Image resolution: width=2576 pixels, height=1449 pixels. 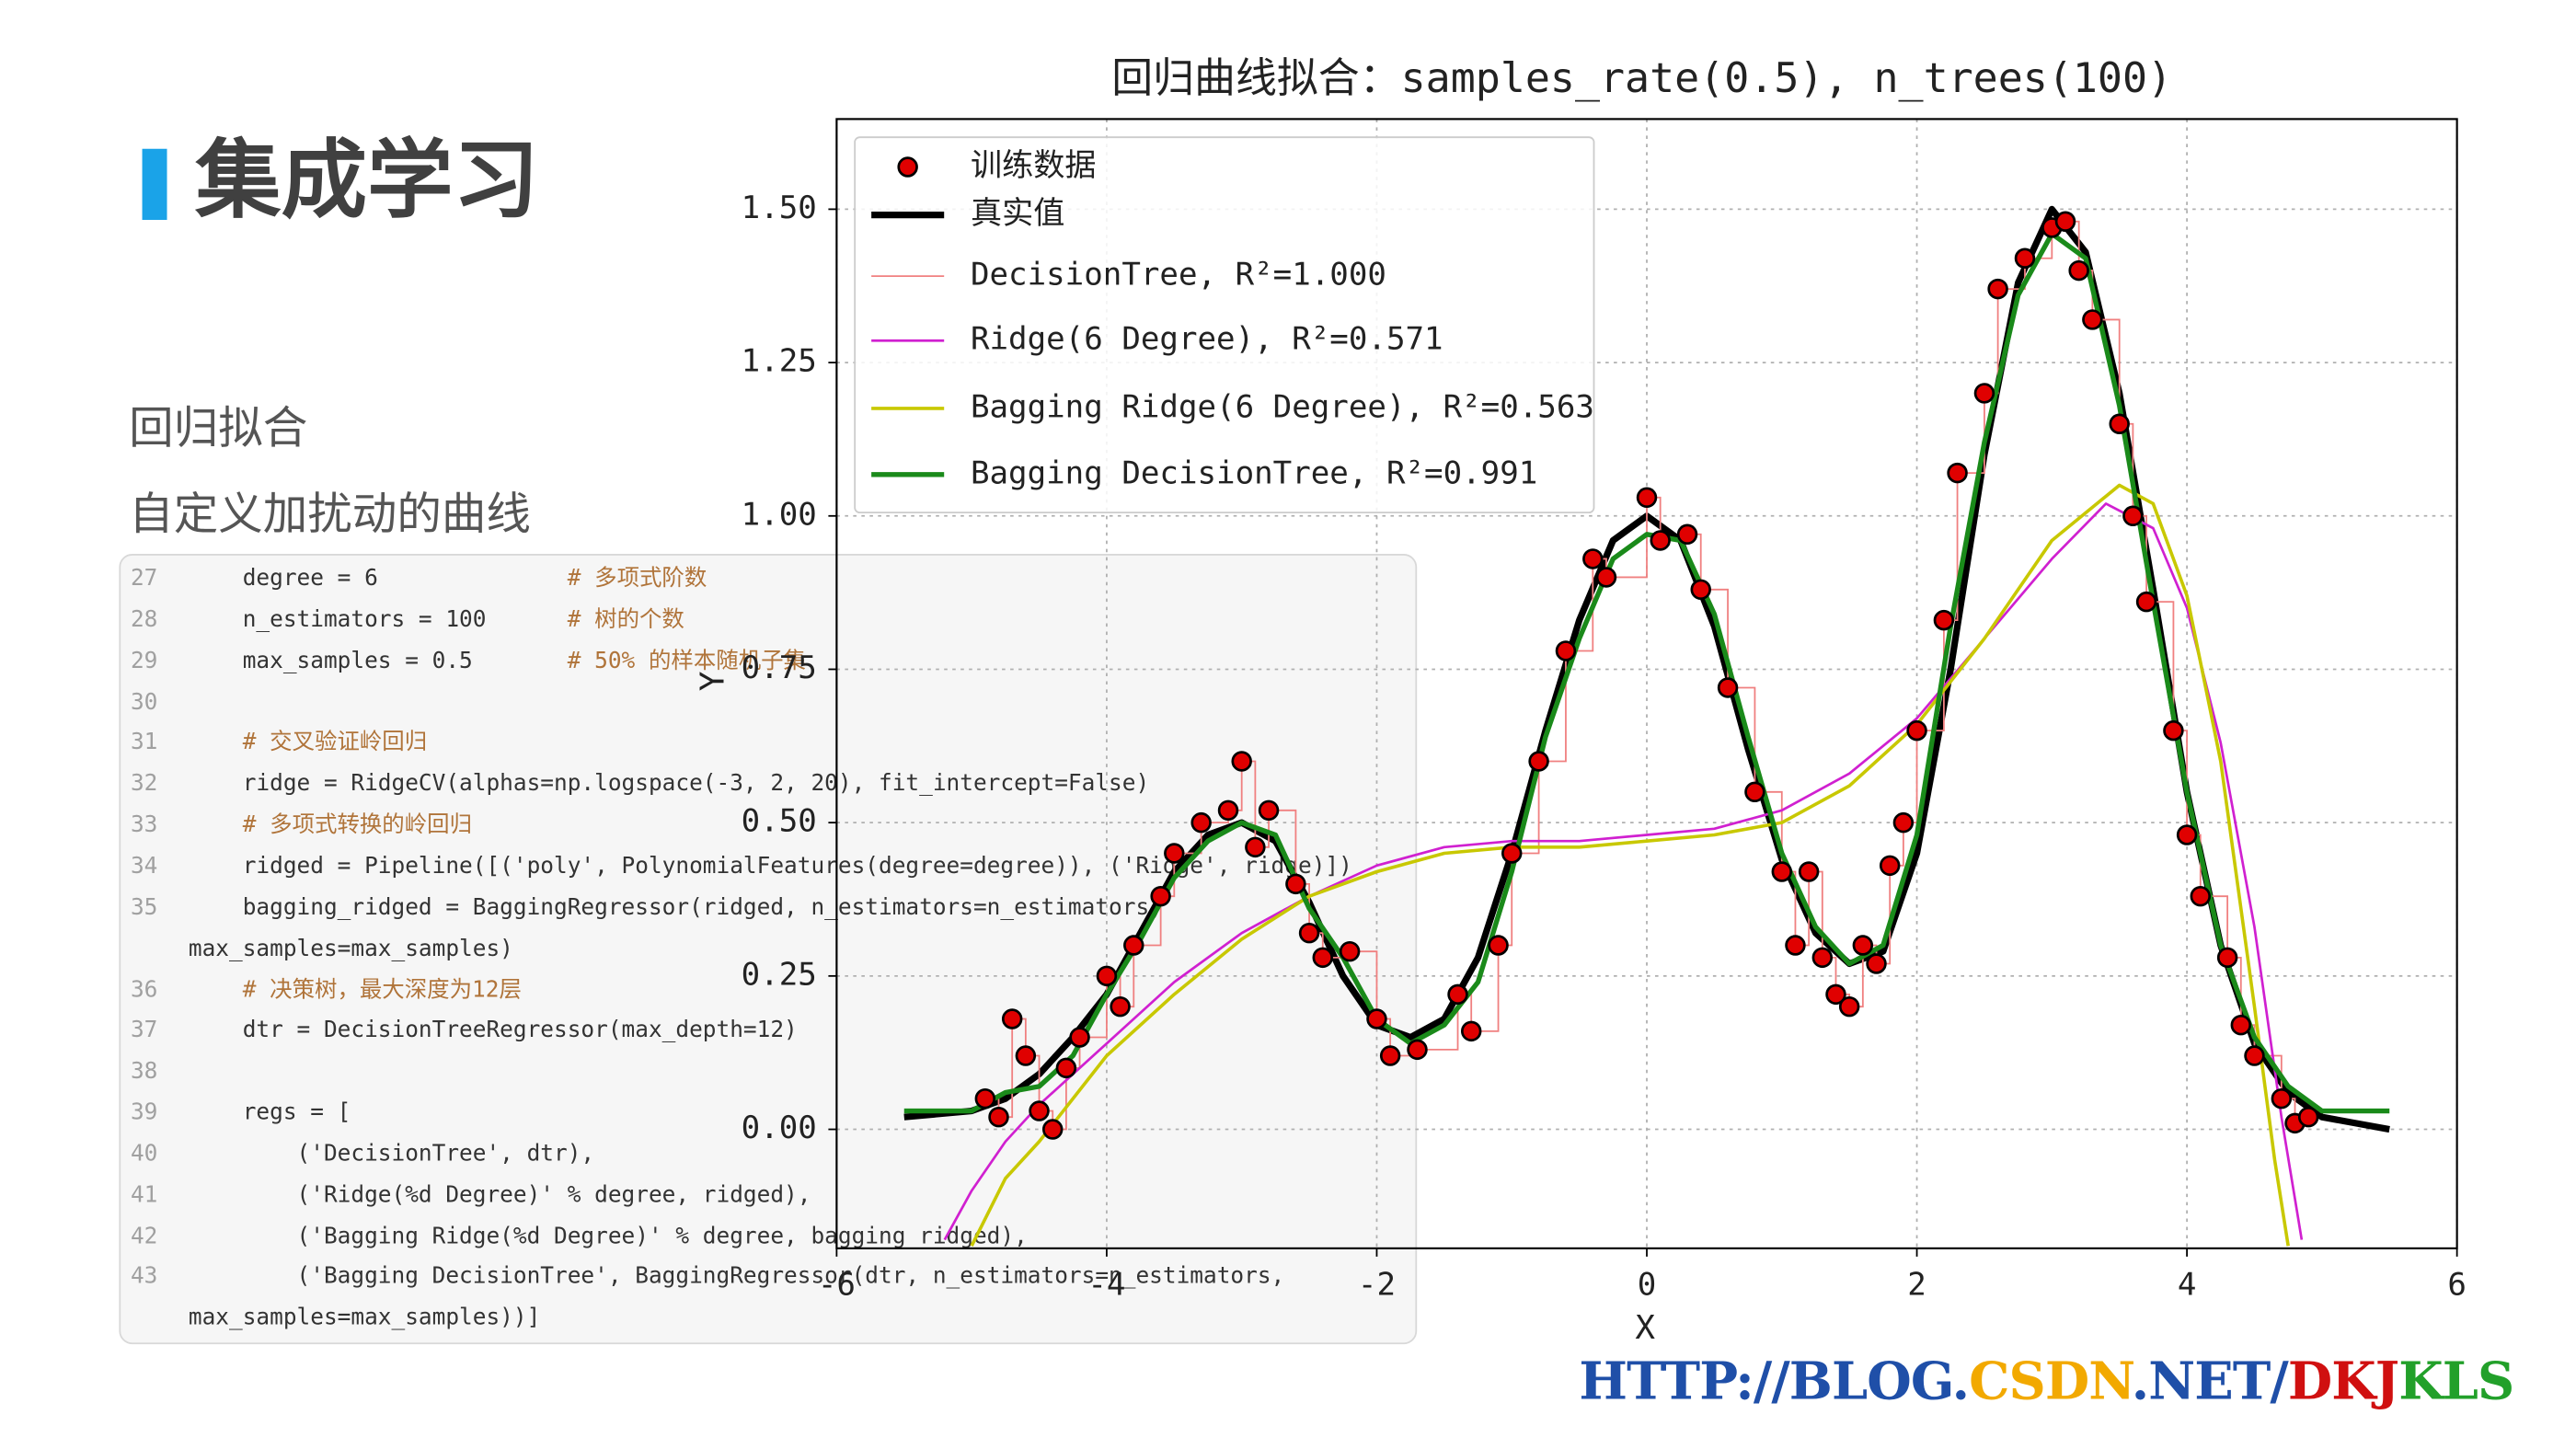 What do you see at coordinates (269, 1112) in the screenshot?
I see `code-text: regs = [` at bounding box center [269, 1112].